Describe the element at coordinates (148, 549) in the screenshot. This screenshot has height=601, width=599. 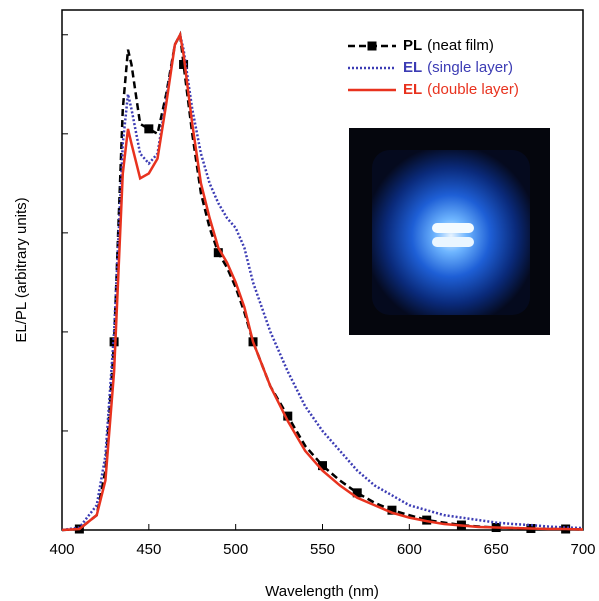
I see `x-tick-label: 450` at that location.